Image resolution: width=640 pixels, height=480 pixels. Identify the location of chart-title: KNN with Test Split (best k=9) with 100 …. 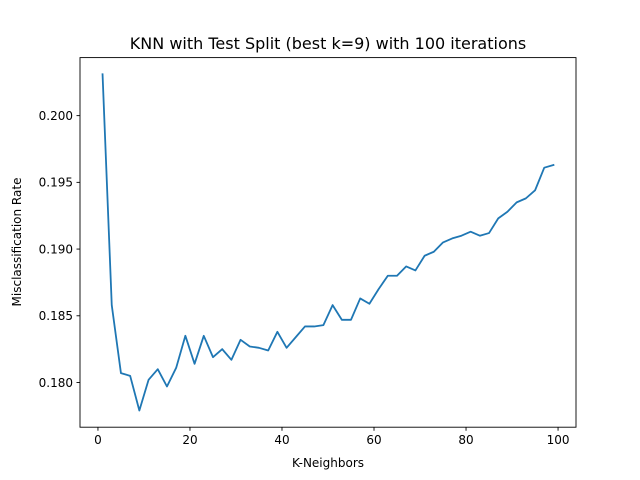
(328, 43).